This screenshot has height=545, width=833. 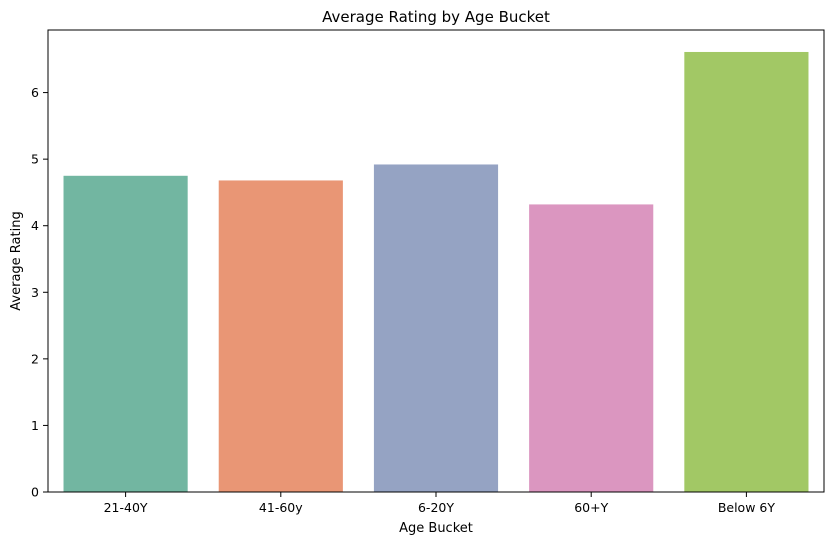 What do you see at coordinates (436, 507) in the screenshot?
I see `x-tick-label: 6-20Y` at bounding box center [436, 507].